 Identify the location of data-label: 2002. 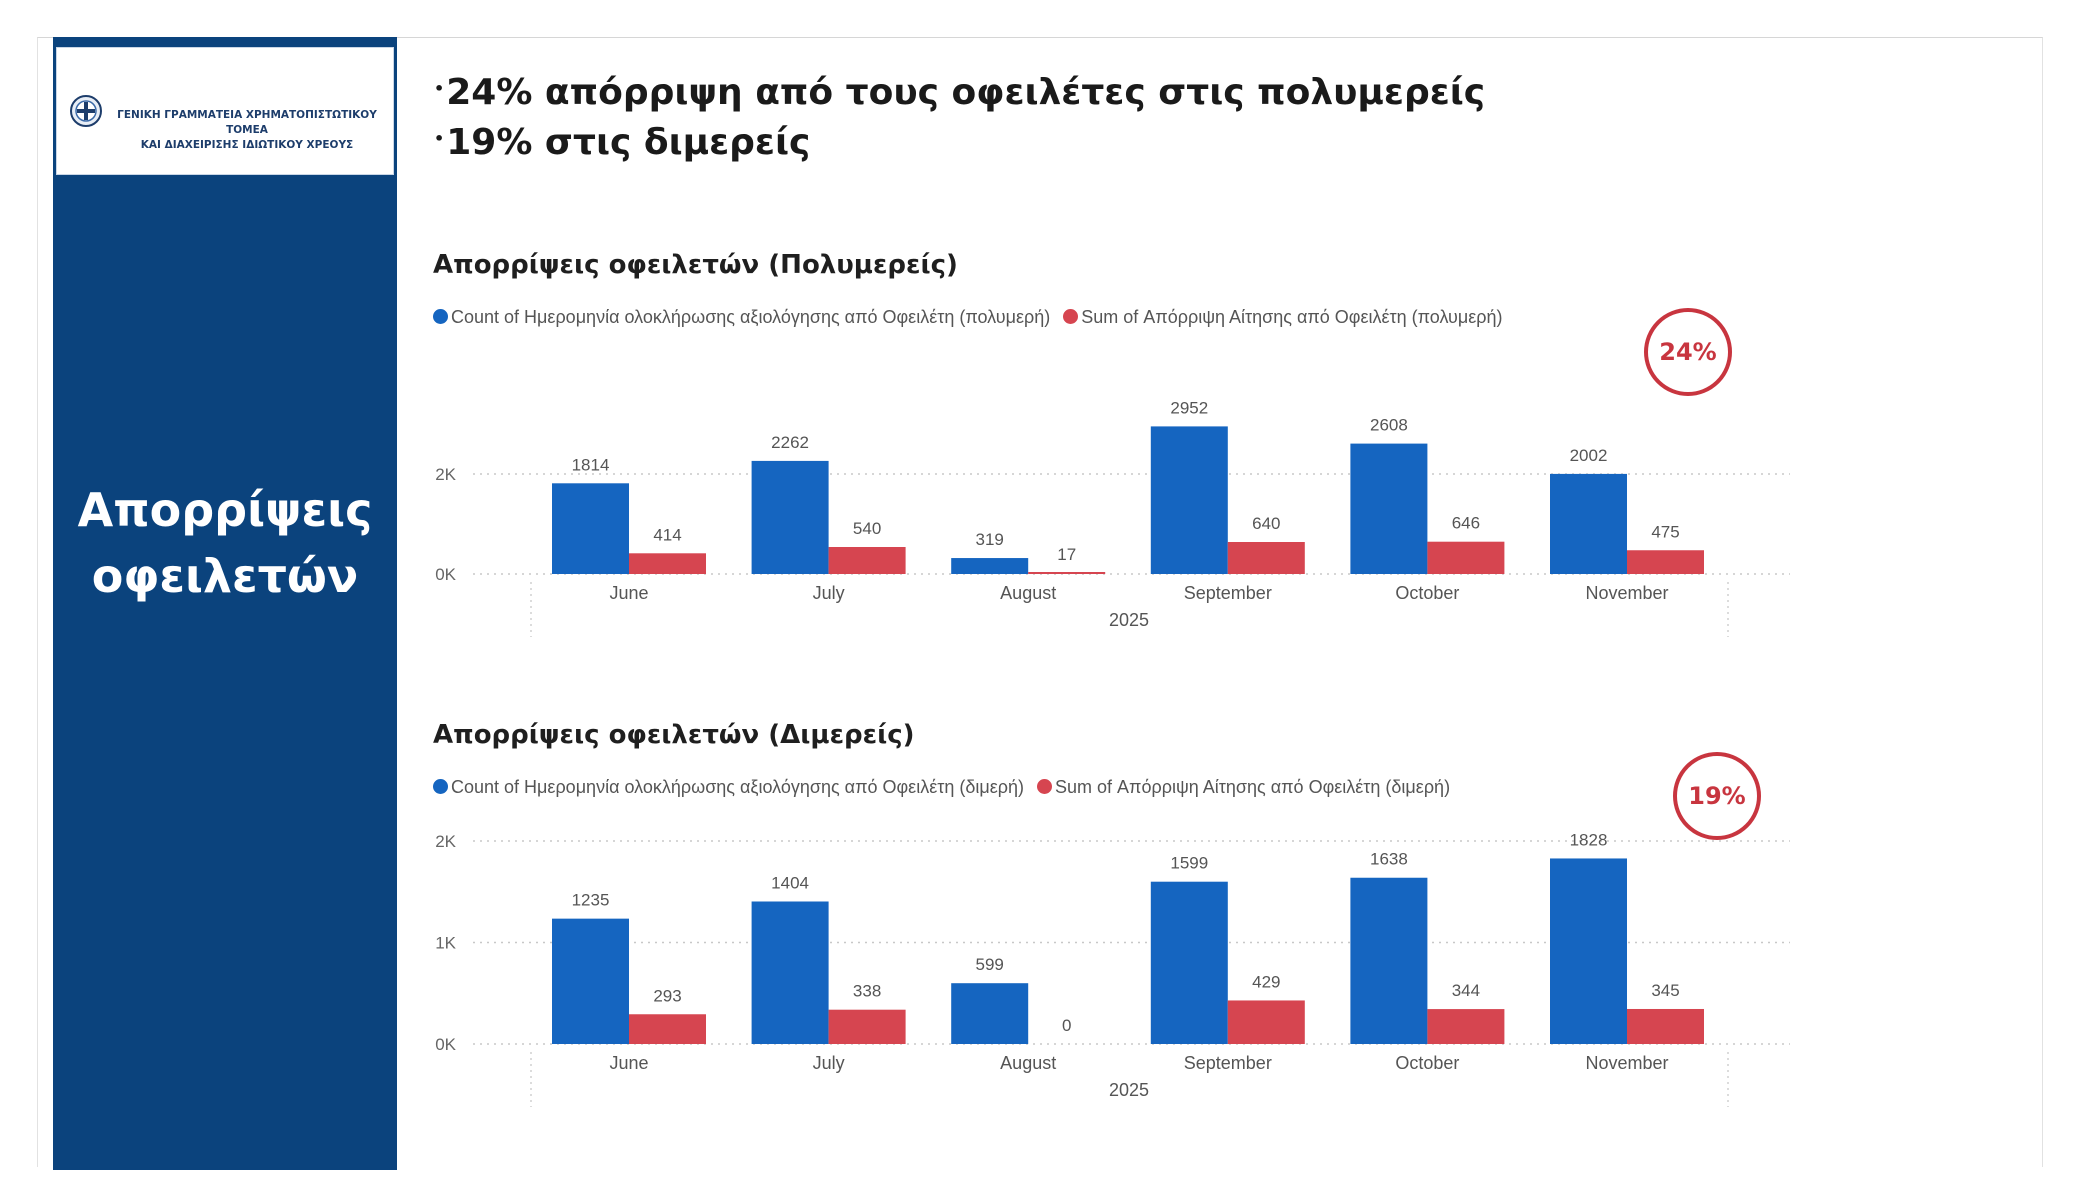
(1589, 455).